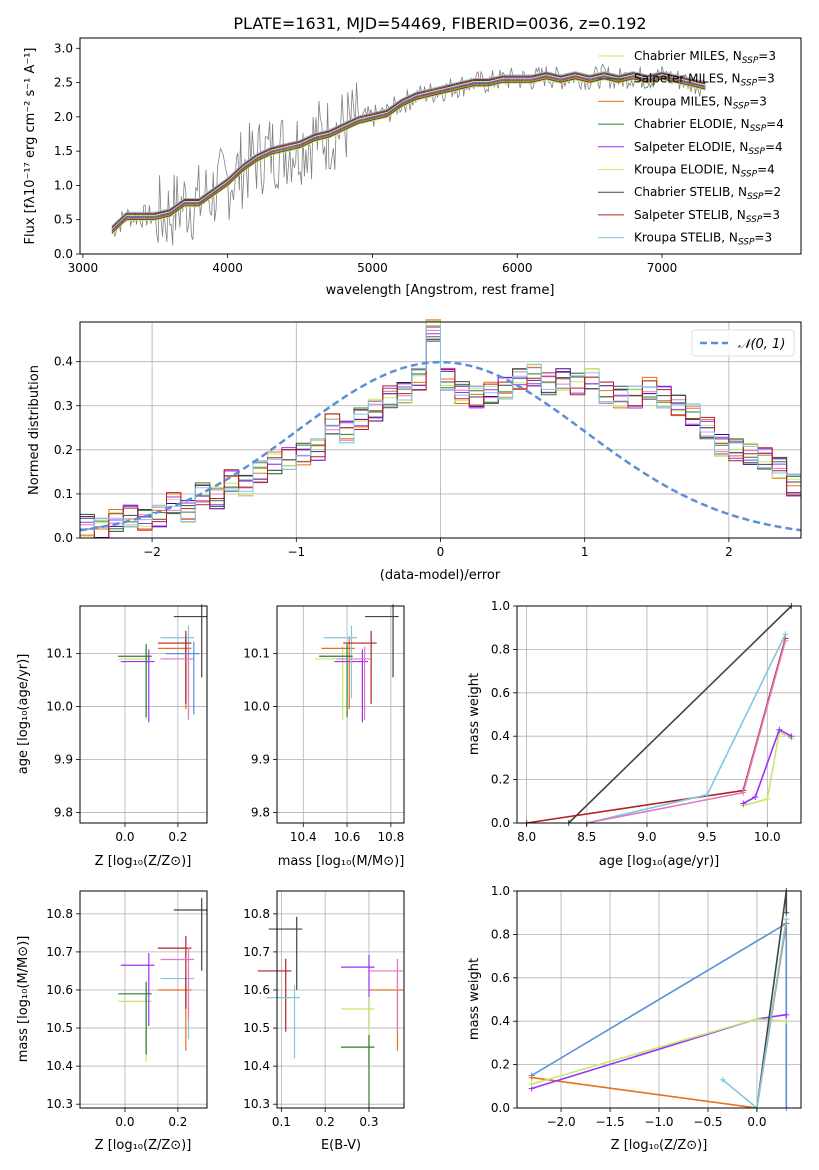 The height and width of the screenshot is (1170, 819). What do you see at coordinates (63, 117) in the screenshot?
I see `y-tick-label: 2.0` at bounding box center [63, 117].